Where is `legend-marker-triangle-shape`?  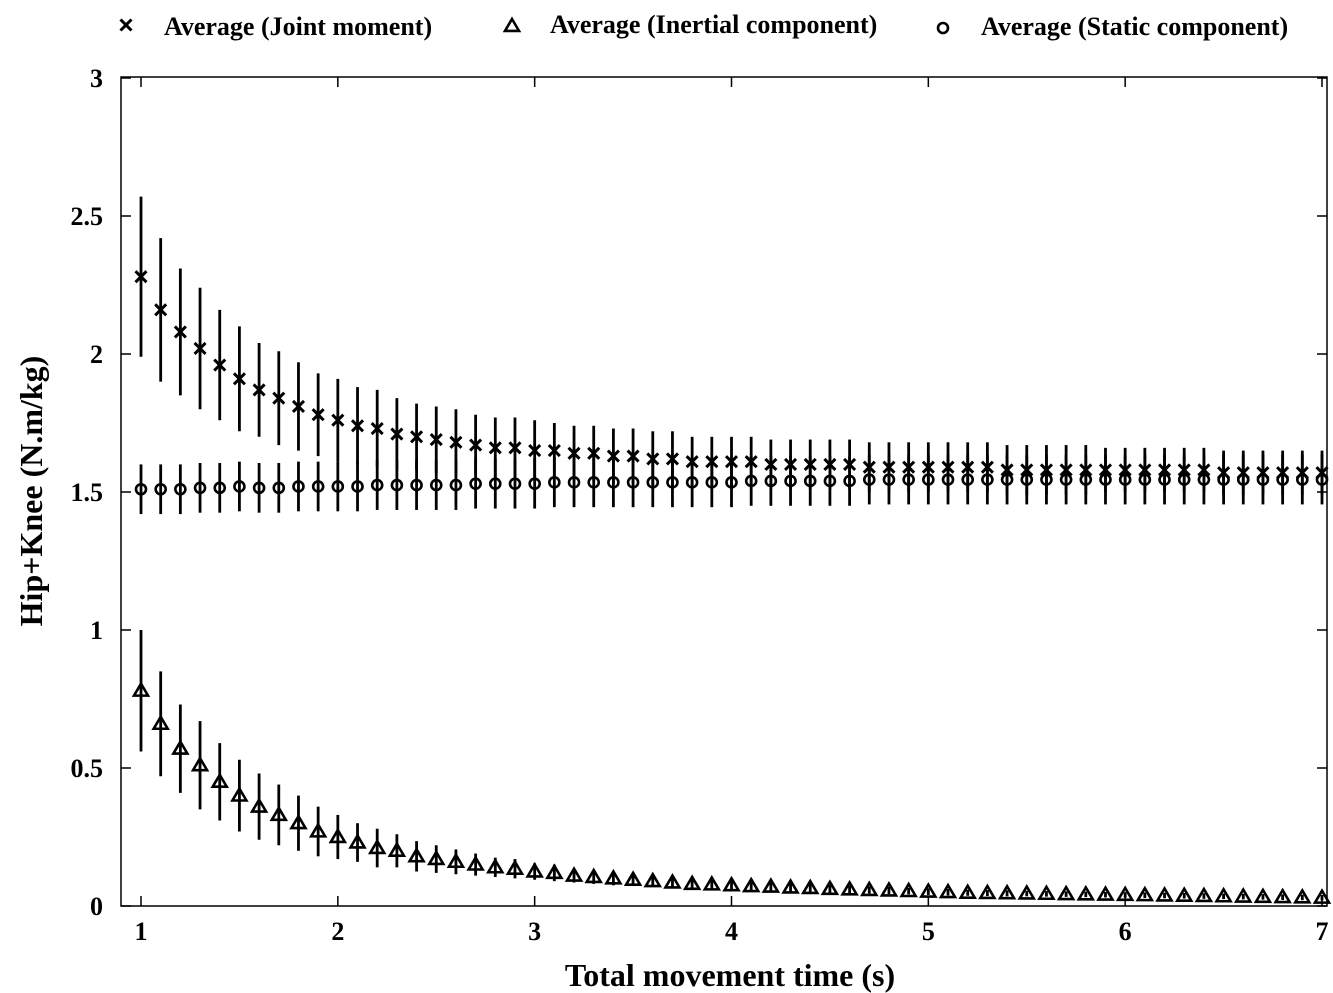
legend-marker-triangle-shape is located at coordinates (512, 24).